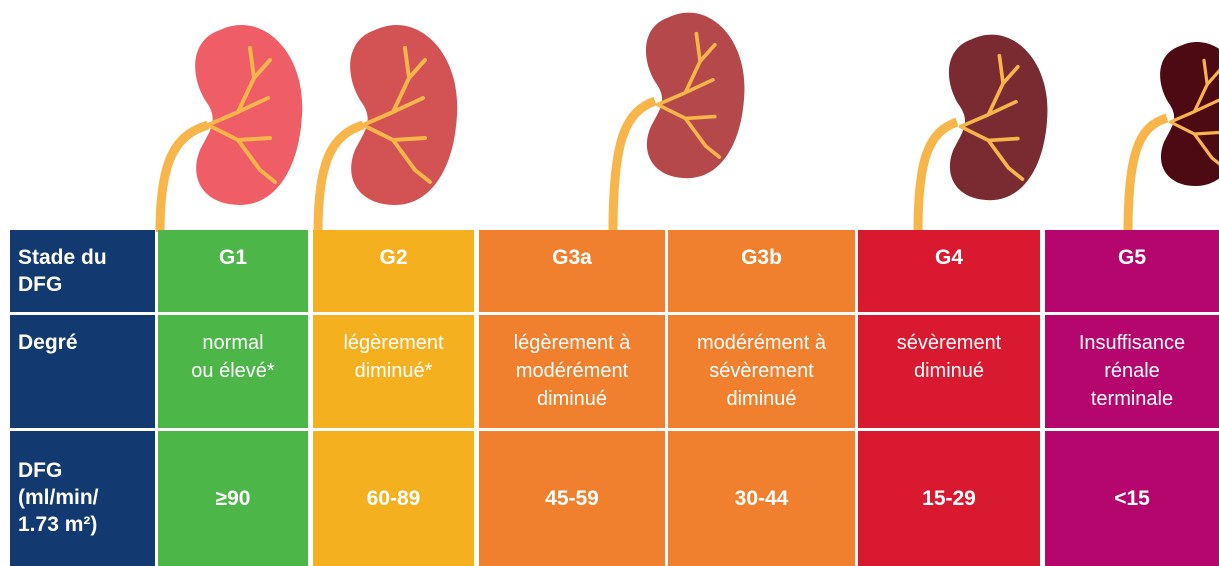  Describe the element at coordinates (393, 271) in the screenshot. I see `stage-cell: G2` at that location.